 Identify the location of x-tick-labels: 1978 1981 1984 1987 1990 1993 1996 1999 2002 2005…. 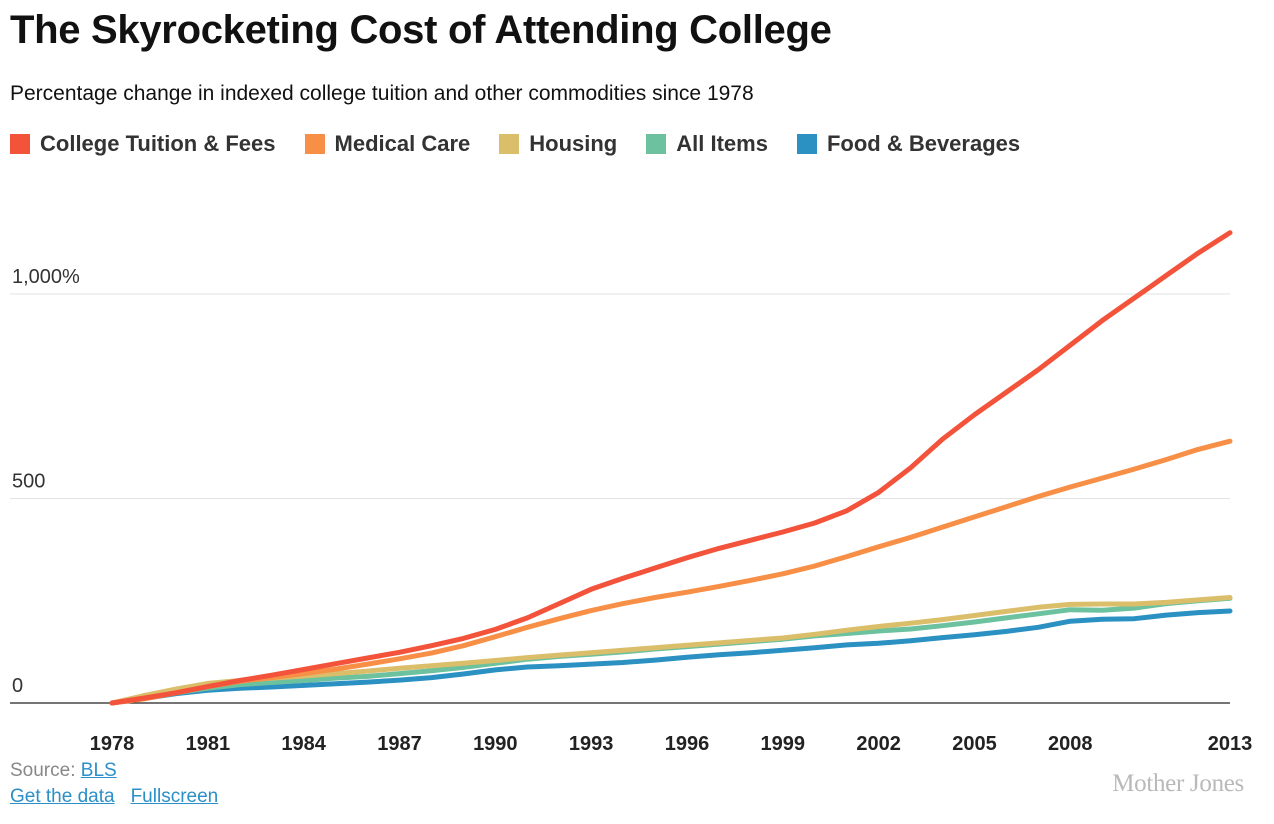
(671, 744).